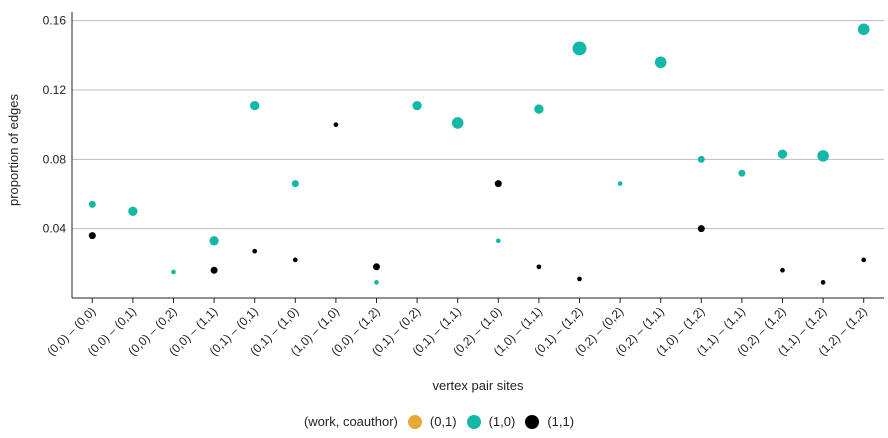  I want to click on legend-item-1-1: (1,1), so click(549, 421).